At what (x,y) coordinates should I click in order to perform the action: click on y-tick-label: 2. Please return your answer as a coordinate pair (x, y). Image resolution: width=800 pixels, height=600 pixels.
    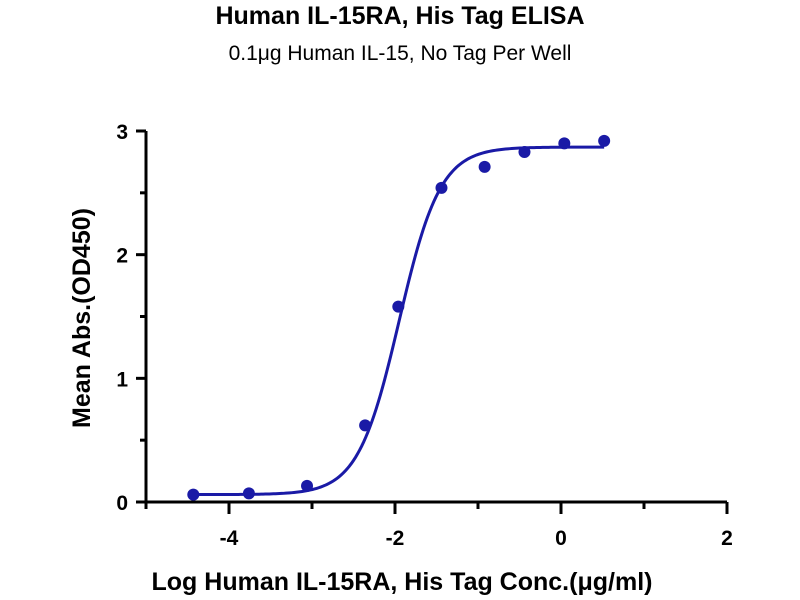
    Looking at the image, I should click on (122, 256).